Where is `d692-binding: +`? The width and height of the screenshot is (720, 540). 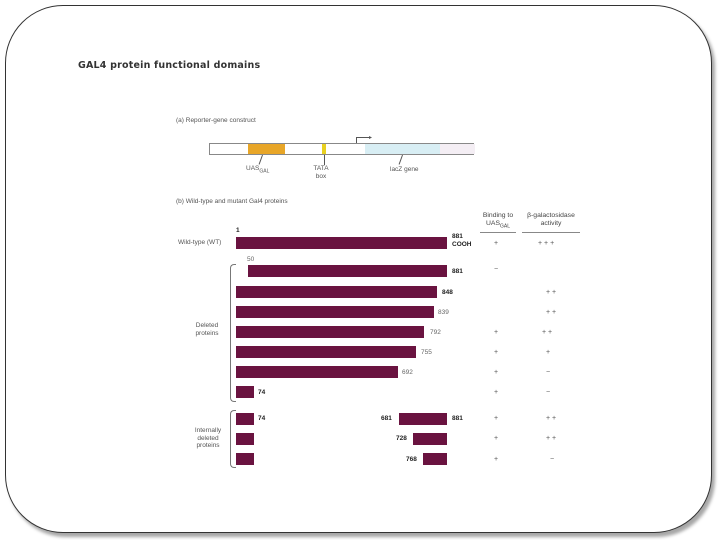 d692-binding: + is located at coordinates (496, 372).